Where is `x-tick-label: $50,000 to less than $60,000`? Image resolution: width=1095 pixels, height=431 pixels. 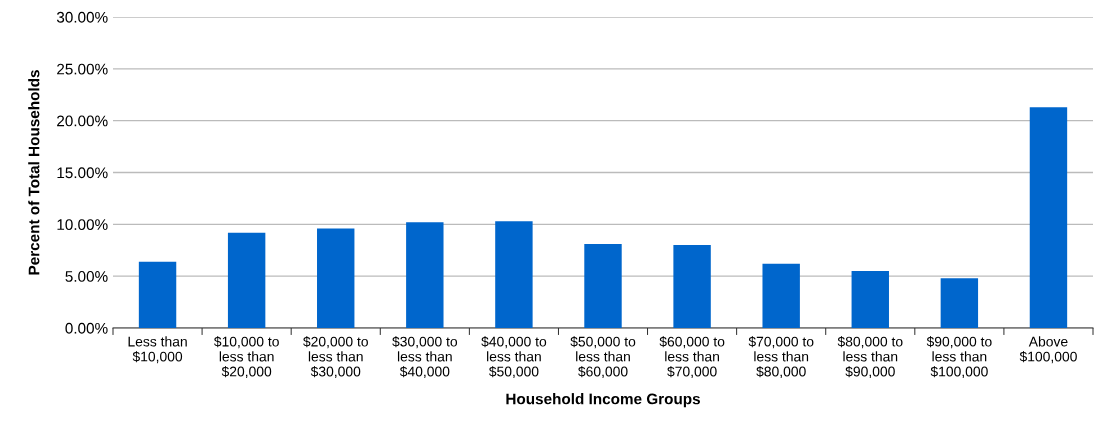 x-tick-label: $50,000 to less than $60,000 is located at coordinates (603, 357).